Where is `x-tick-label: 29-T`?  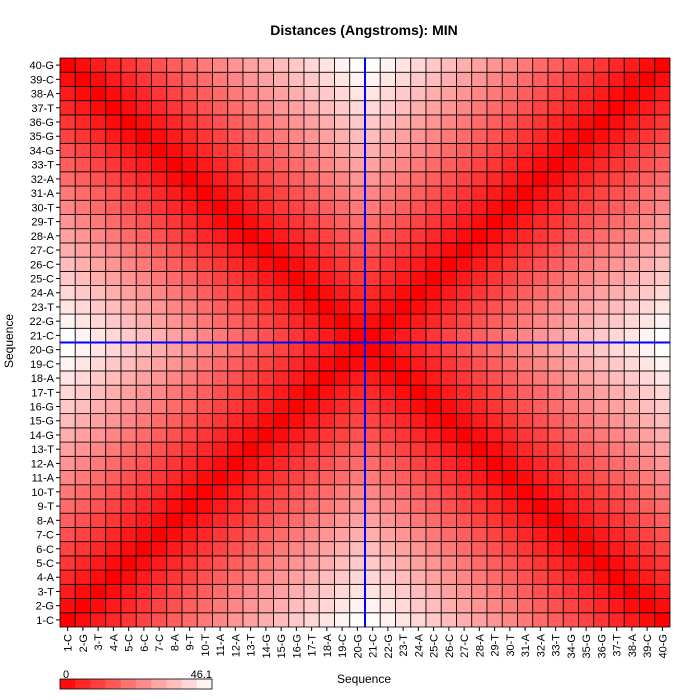
x-tick-label: 29-T is located at coordinates (496, 645).